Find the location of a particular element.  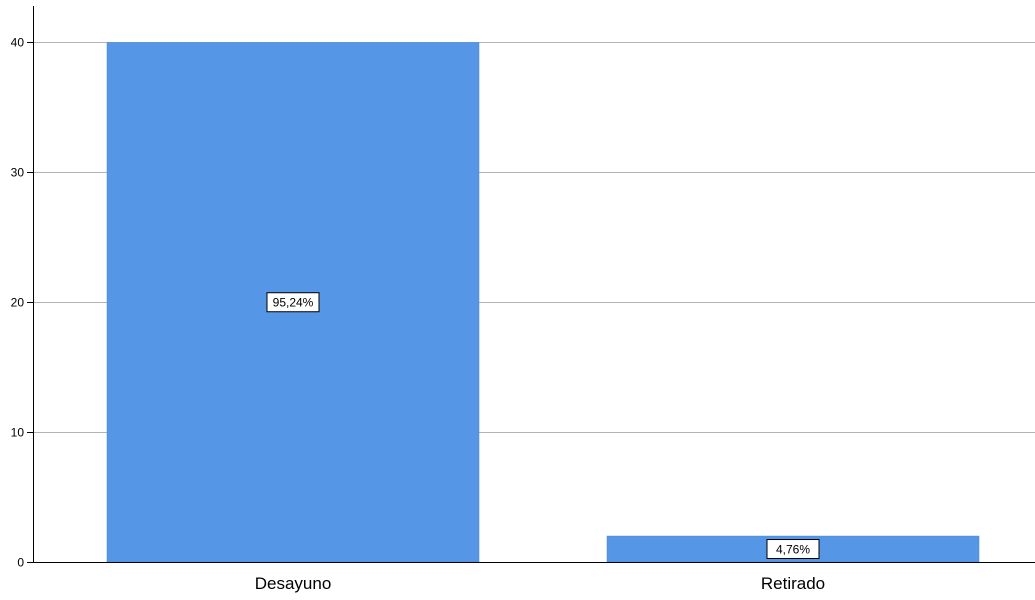

y-tick-label: 30 is located at coordinates (18, 173).